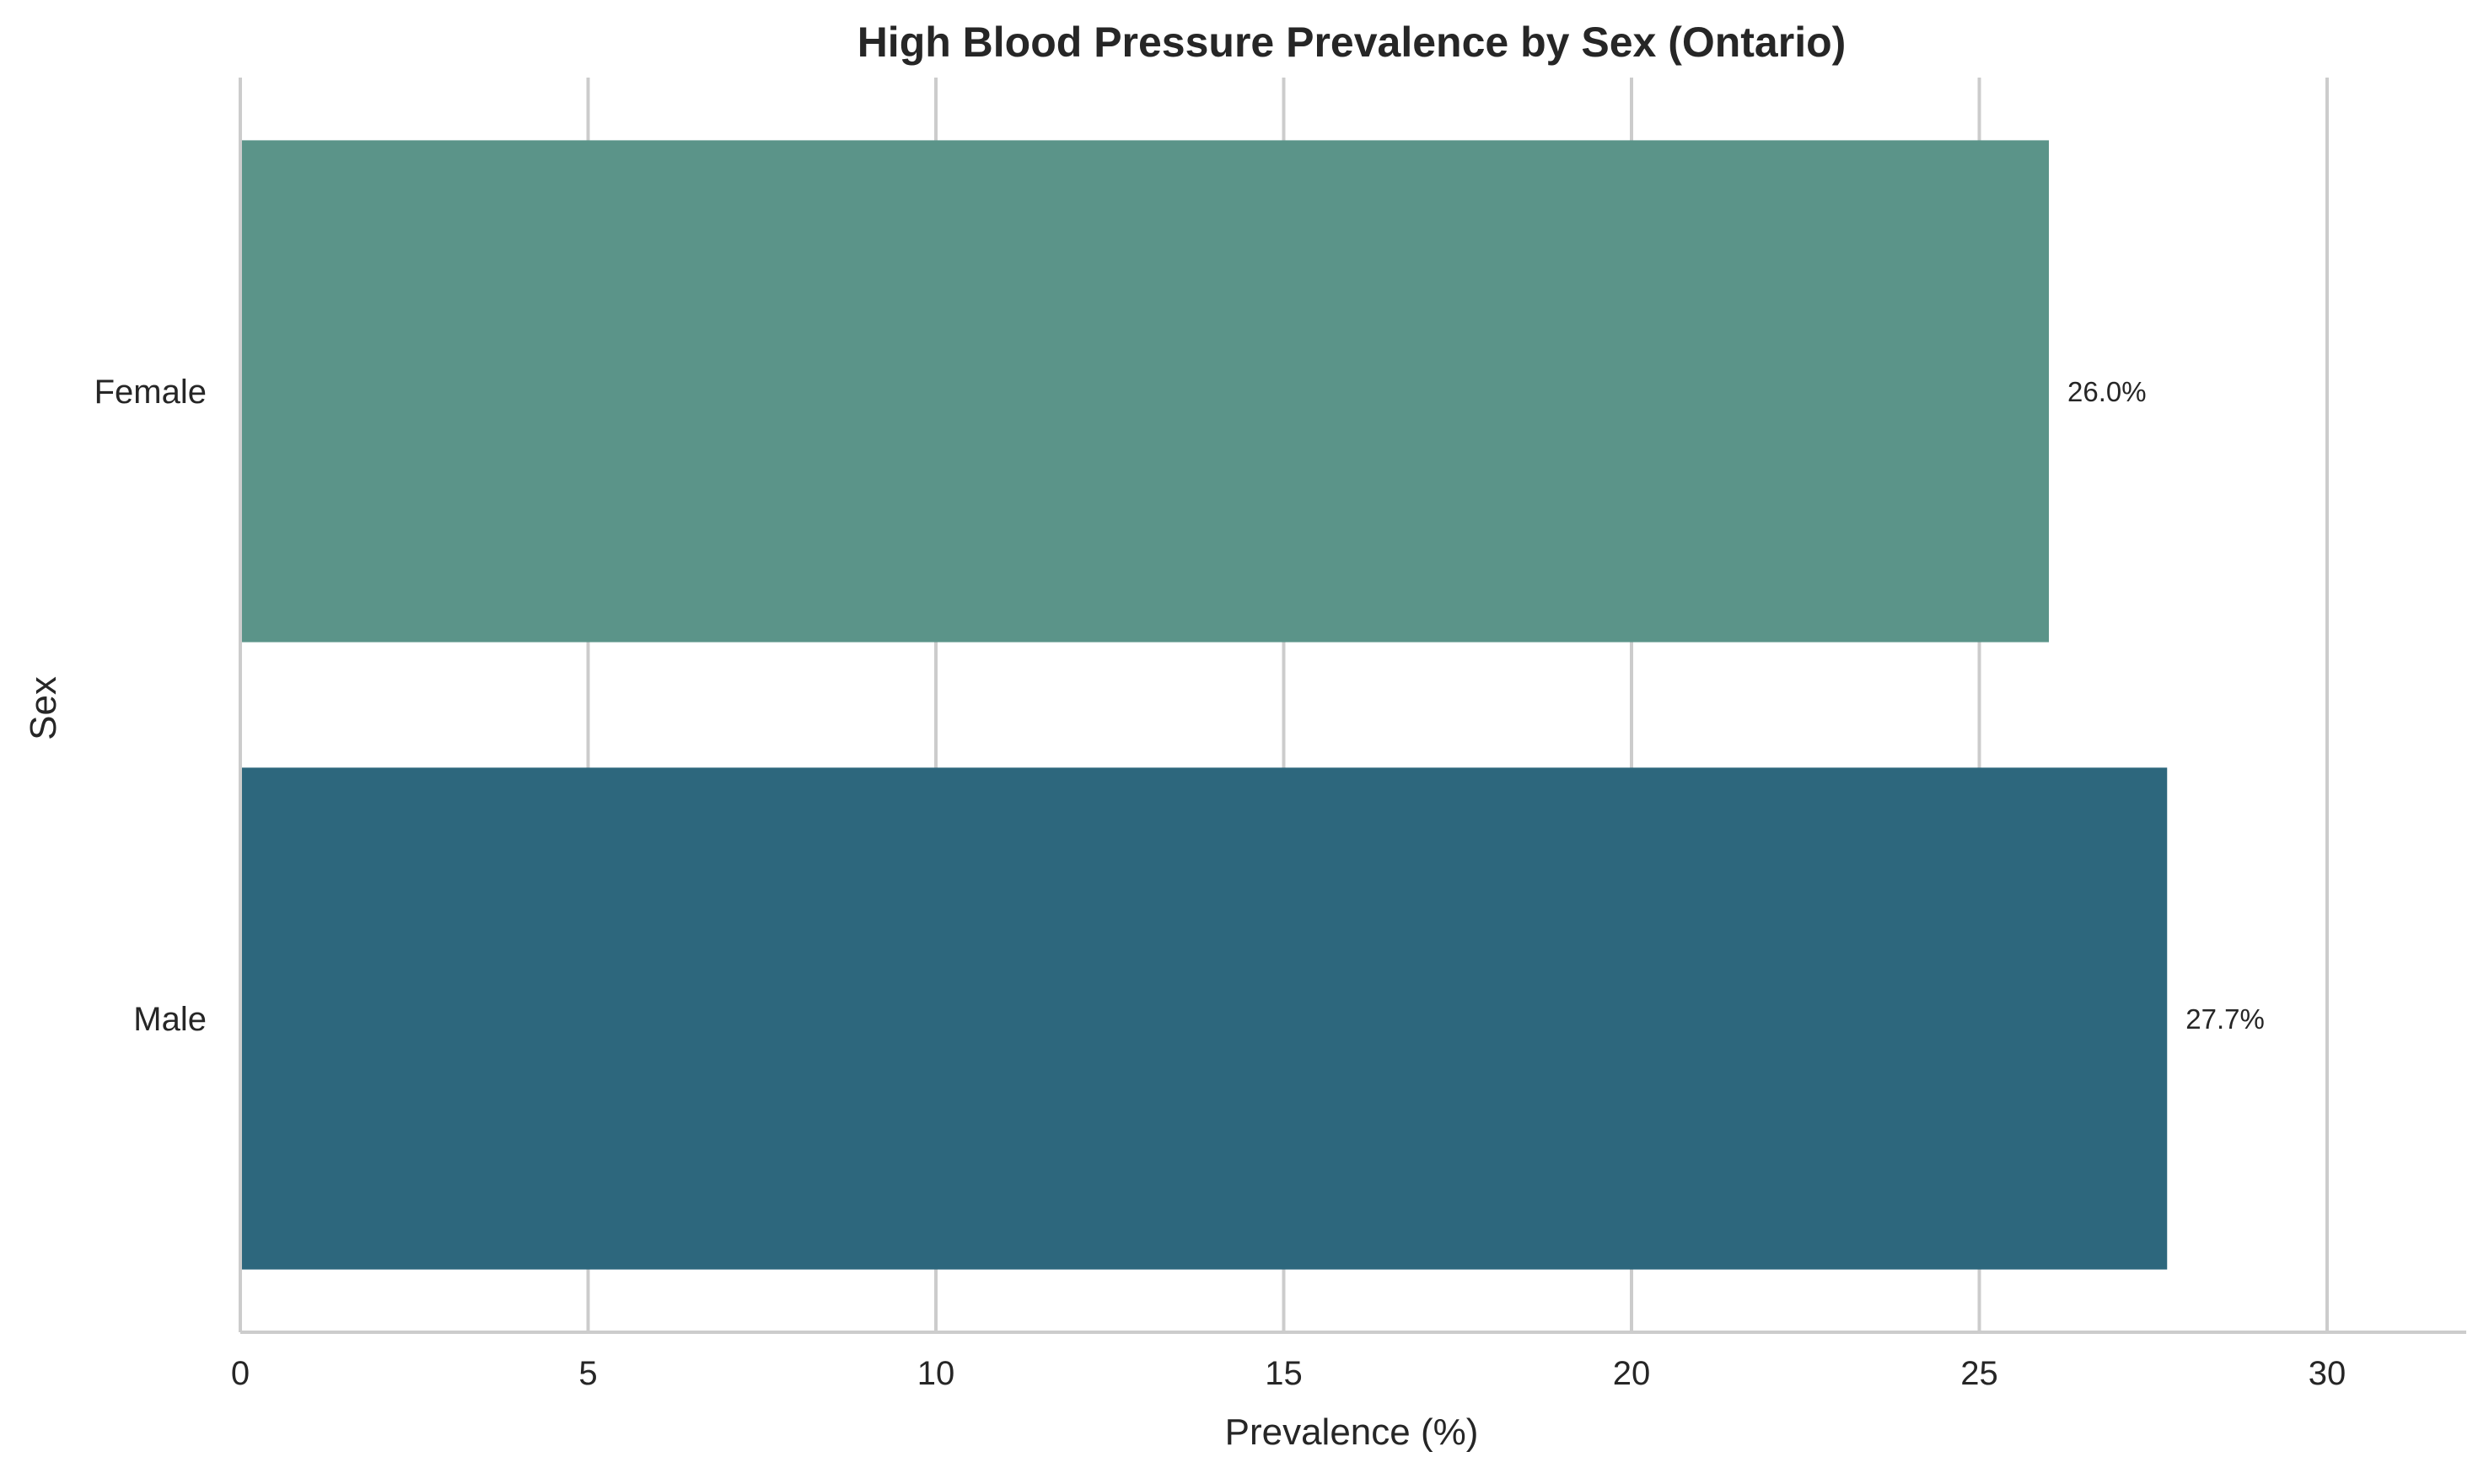 The height and width of the screenshot is (1484, 2489). What do you see at coordinates (2107, 391) in the screenshot?
I see `data-label-female: 26.0%` at bounding box center [2107, 391].